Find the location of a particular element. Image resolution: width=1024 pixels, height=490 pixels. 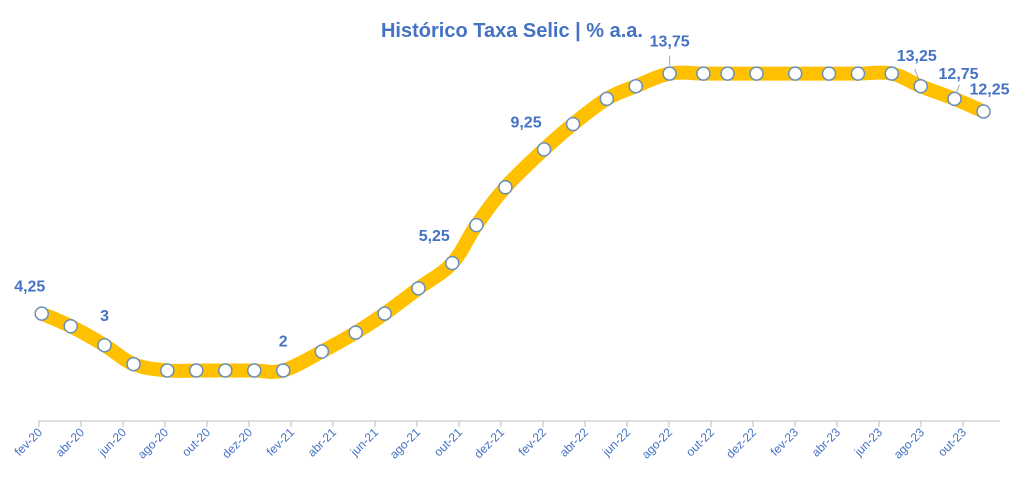

x-tick-label: fev-21 is located at coordinates (281, 442).